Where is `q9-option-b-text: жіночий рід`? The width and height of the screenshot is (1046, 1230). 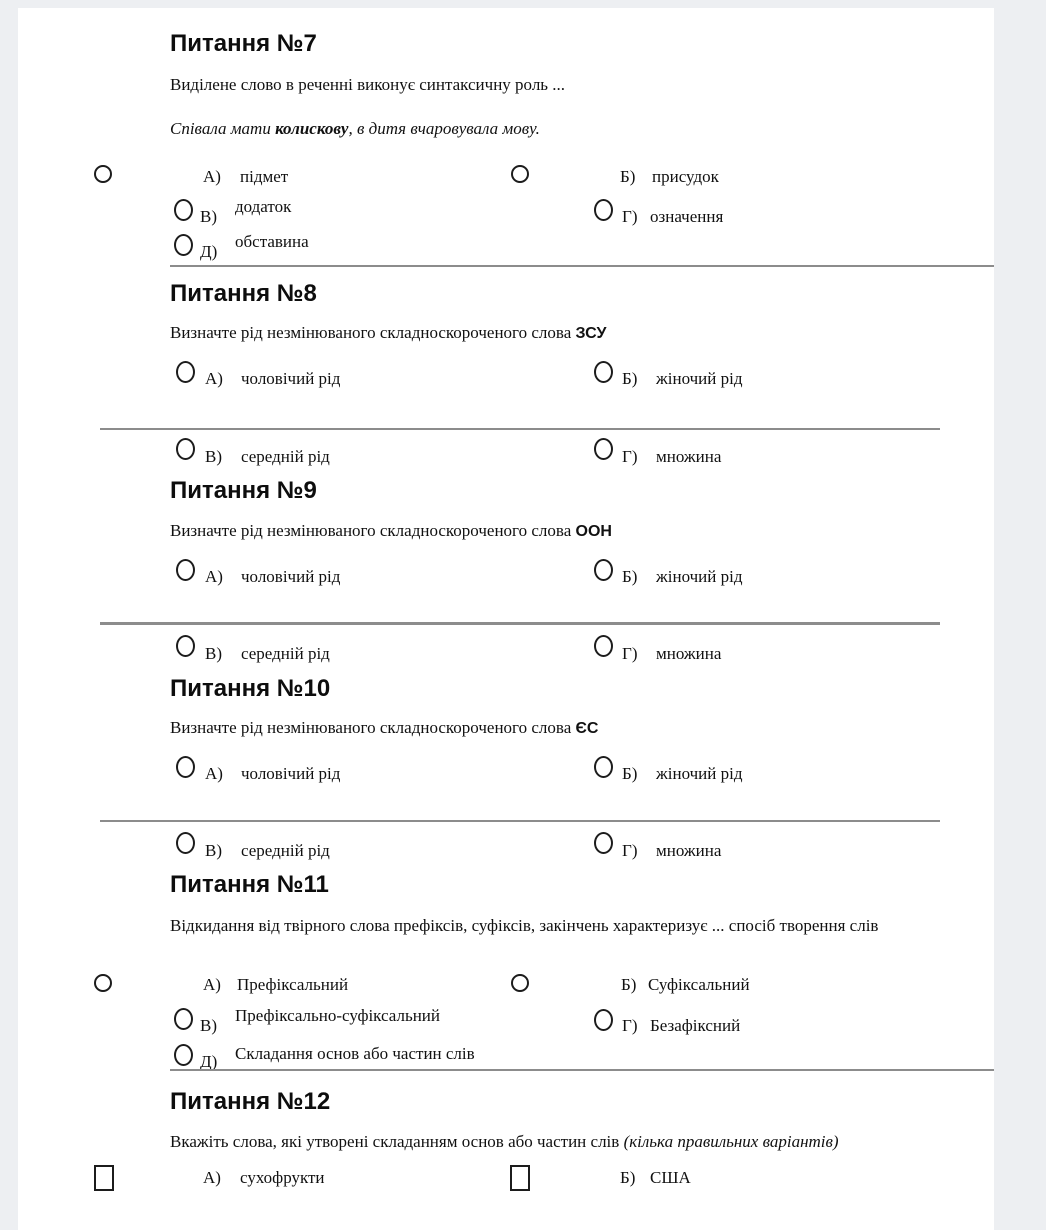 q9-option-b-text: жіночий рід is located at coordinates (699, 576).